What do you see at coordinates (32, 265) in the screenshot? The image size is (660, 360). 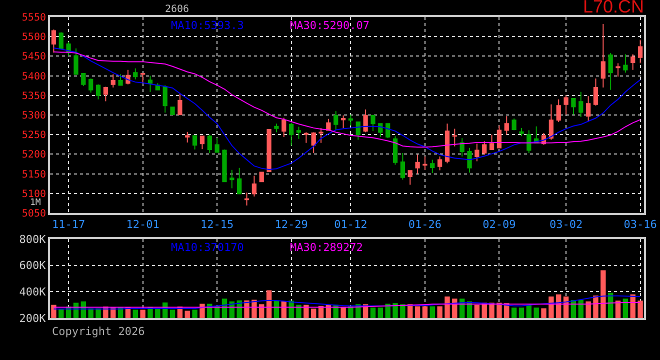 I see `y-tick-label: 600K` at bounding box center [32, 265].